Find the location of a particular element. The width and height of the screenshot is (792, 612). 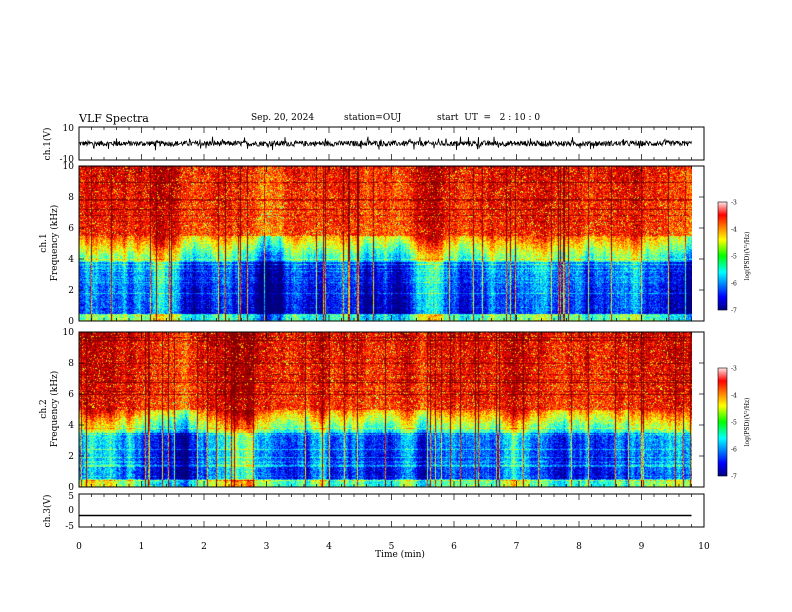

ch2-channel-label: ch.2 is located at coordinates (44, 408).